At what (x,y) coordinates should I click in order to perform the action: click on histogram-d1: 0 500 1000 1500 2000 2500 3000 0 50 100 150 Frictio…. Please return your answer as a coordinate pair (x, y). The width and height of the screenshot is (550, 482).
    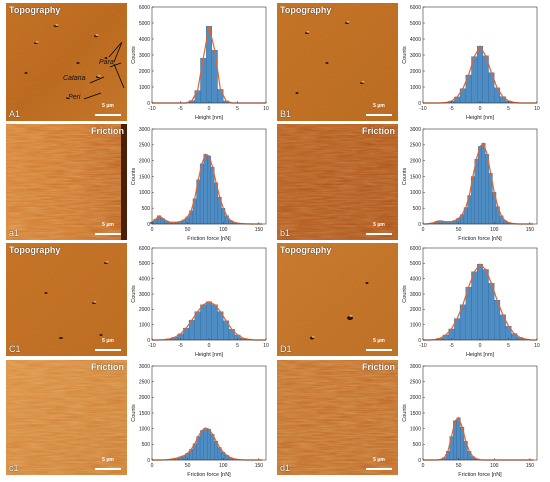
    Looking at the image, I should click on (472, 420).